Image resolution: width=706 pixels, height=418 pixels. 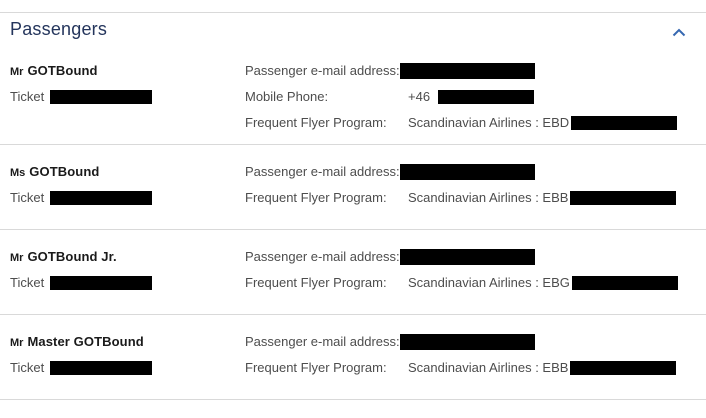 I want to click on frequent-flyer-value-row: Scandinavian Airlines : EBG, so click(x=553, y=283).